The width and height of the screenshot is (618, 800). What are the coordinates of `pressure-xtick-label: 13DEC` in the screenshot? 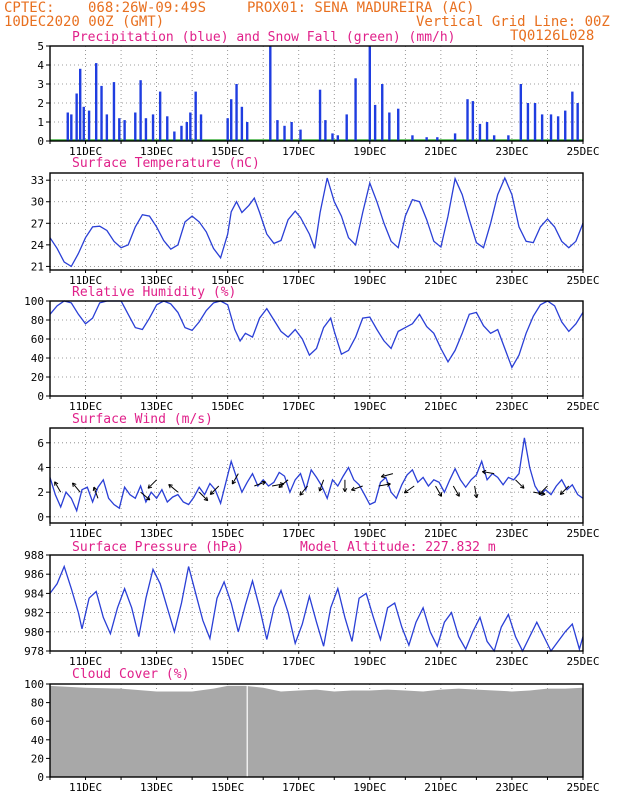 It's located at (156, 661).